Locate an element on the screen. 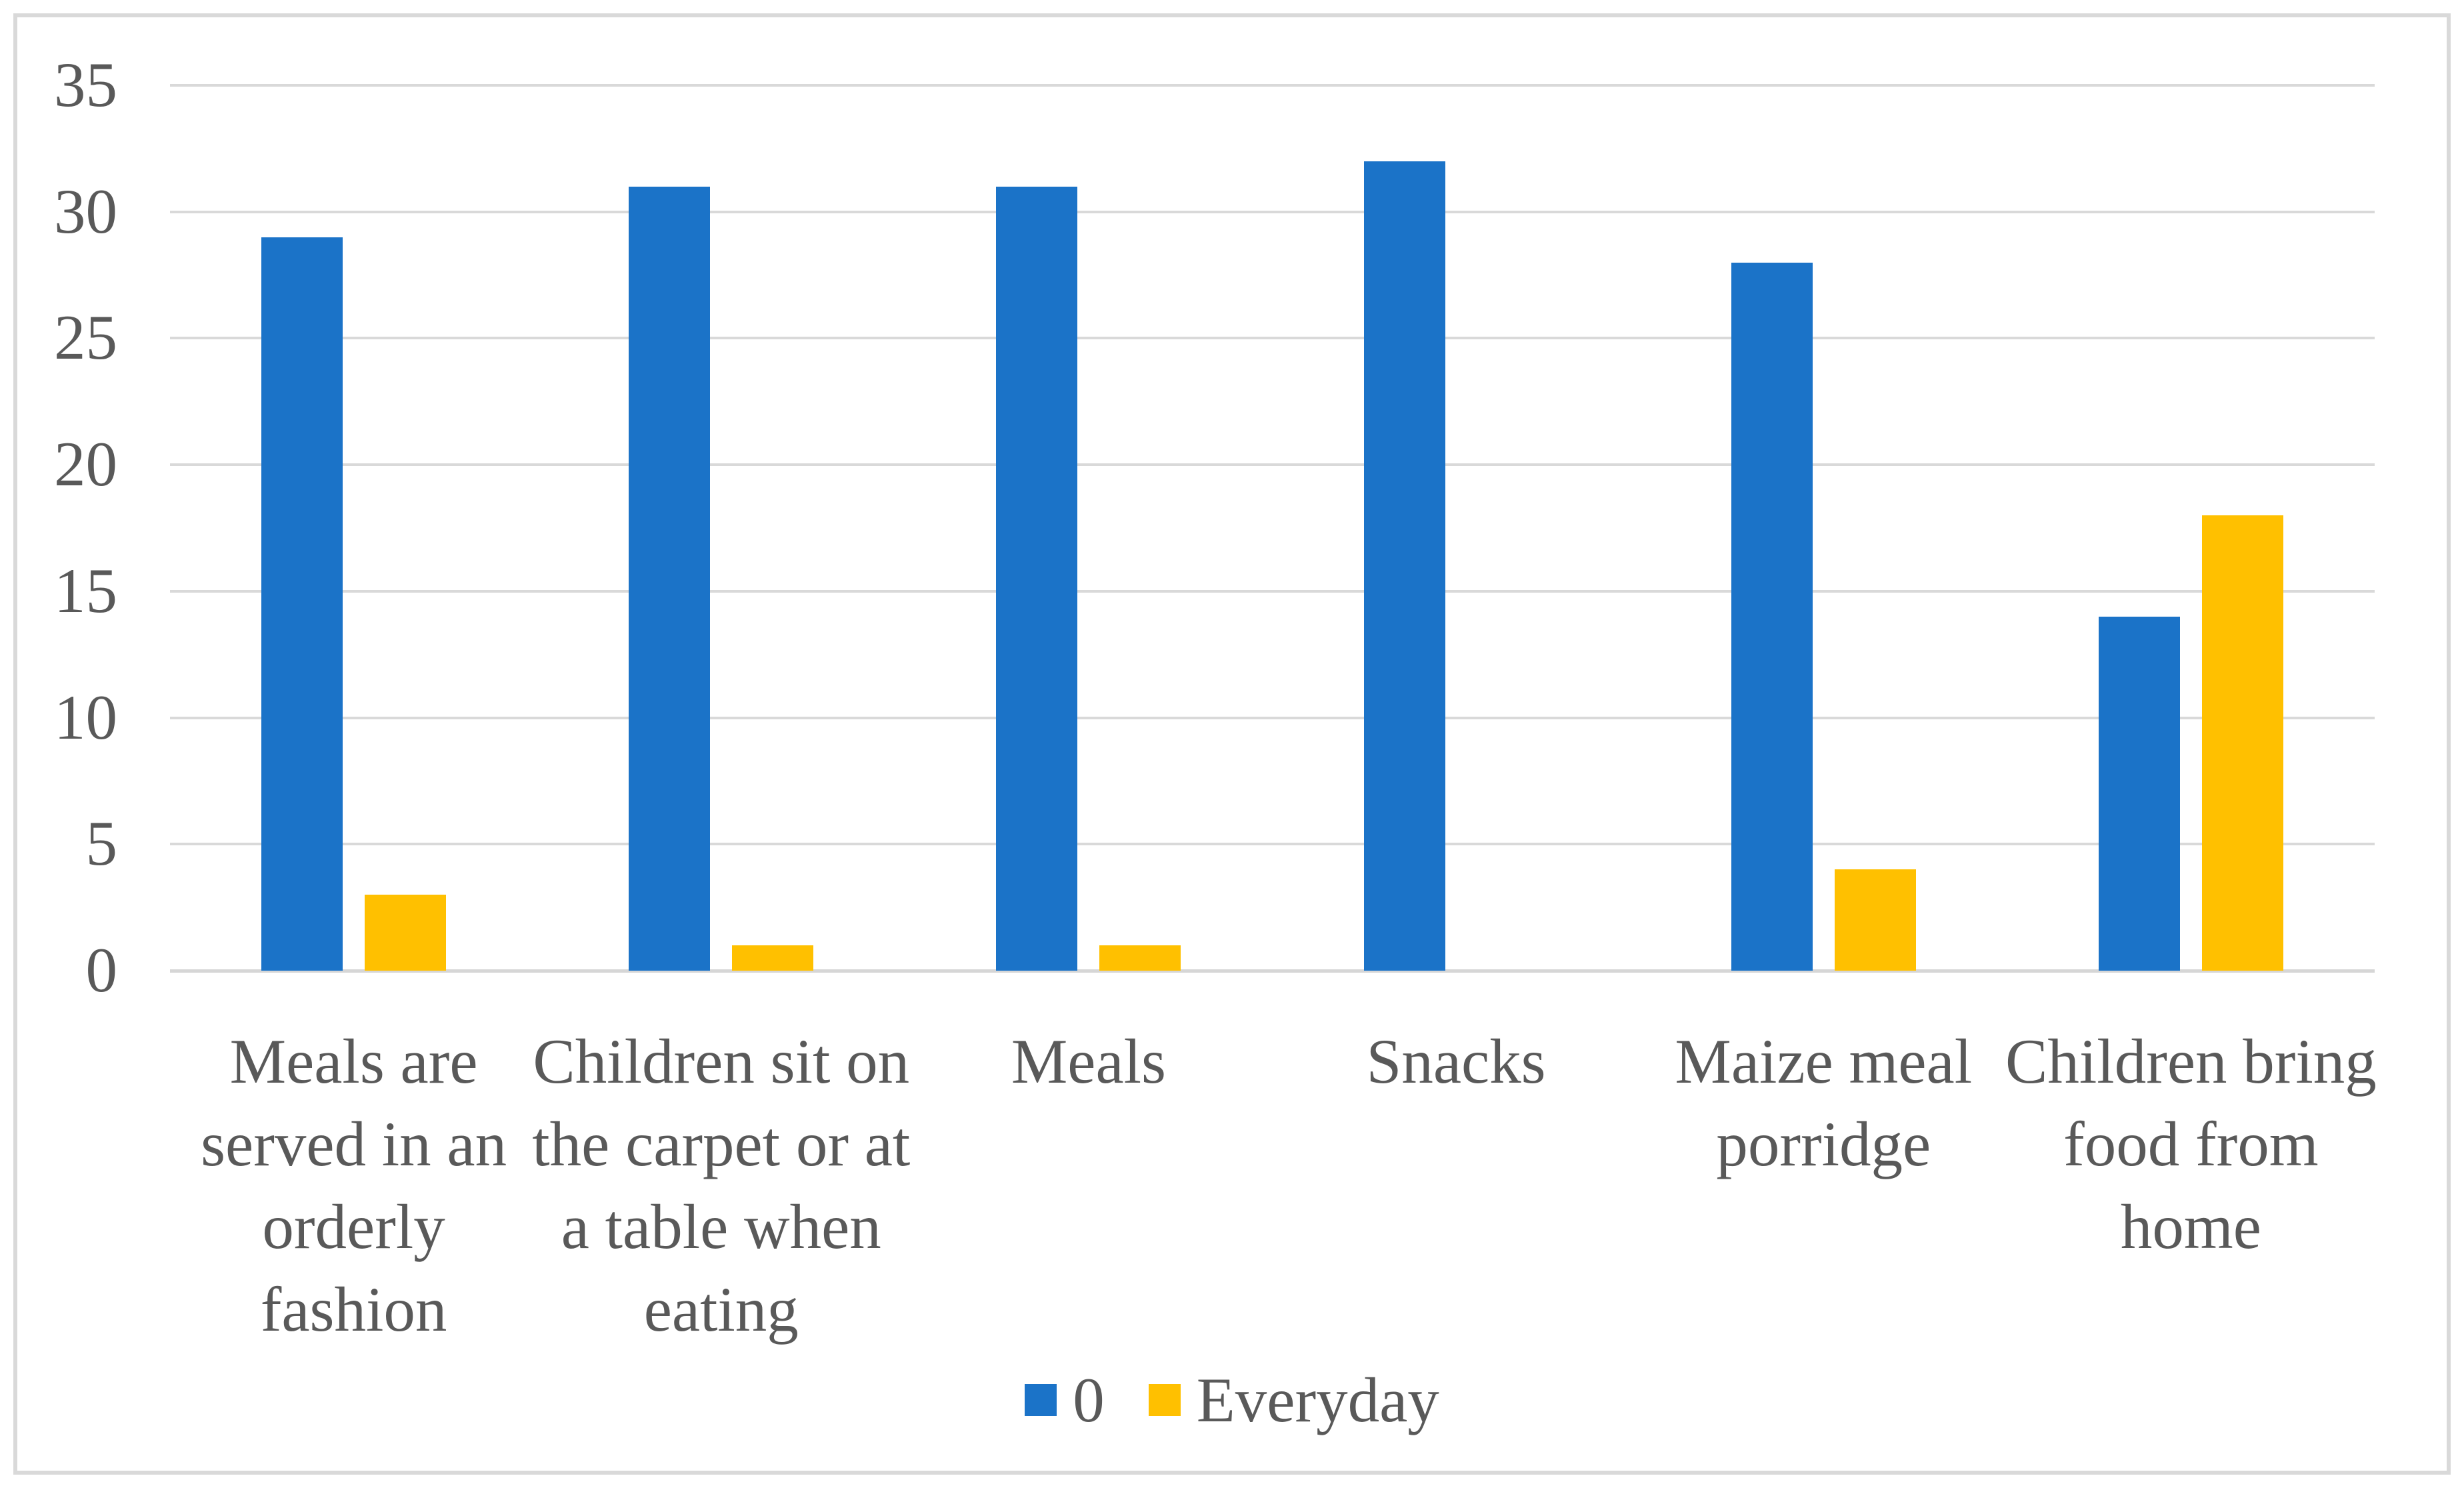 The width and height of the screenshot is (2464, 1488). bar-everyday-cat5 is located at coordinates (1875, 920).